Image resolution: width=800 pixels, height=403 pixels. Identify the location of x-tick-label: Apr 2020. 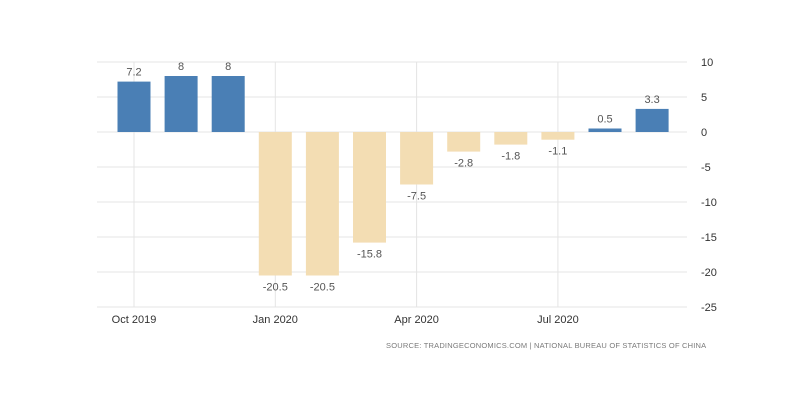
(416, 320).